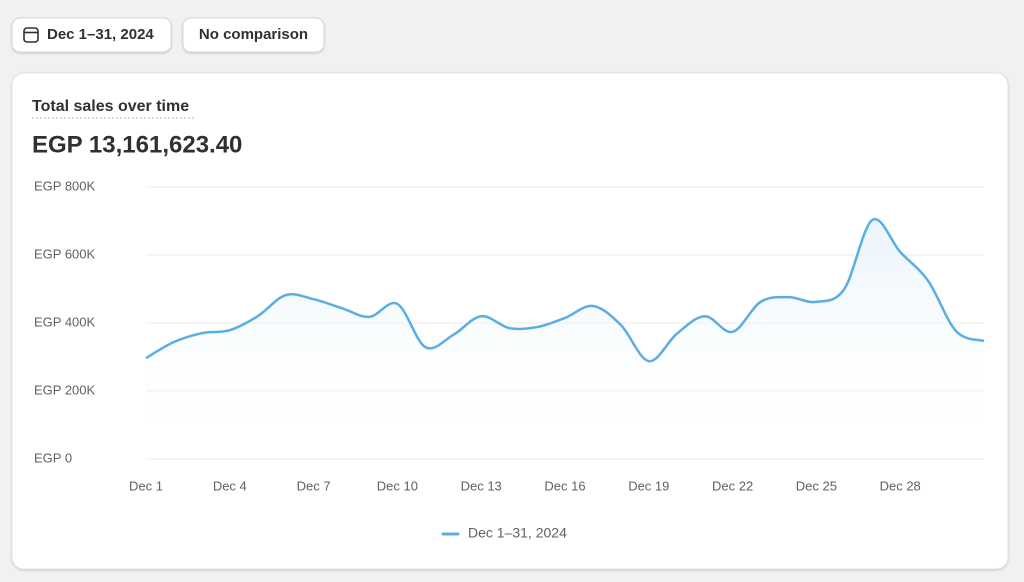 This screenshot has height=582, width=1024. I want to click on x-tick-label: Dec 1, so click(146, 485).